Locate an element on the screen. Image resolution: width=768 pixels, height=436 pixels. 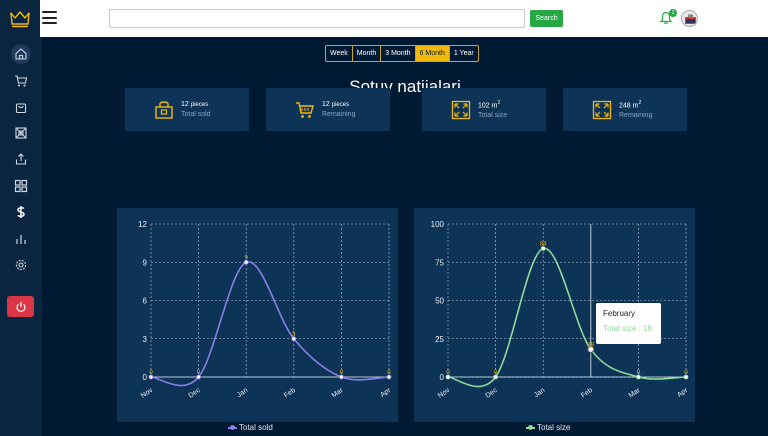
stat-value: 248 is located at coordinates (625, 106).